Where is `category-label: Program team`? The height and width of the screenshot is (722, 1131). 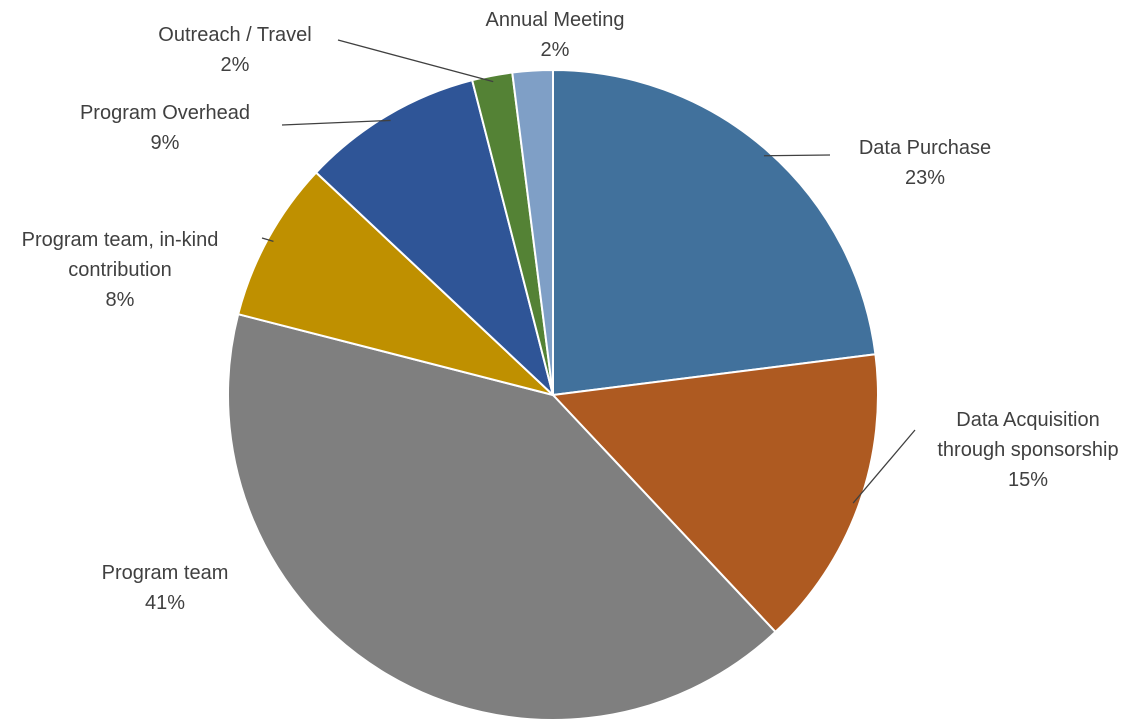 category-label: Program team is located at coordinates (165, 573).